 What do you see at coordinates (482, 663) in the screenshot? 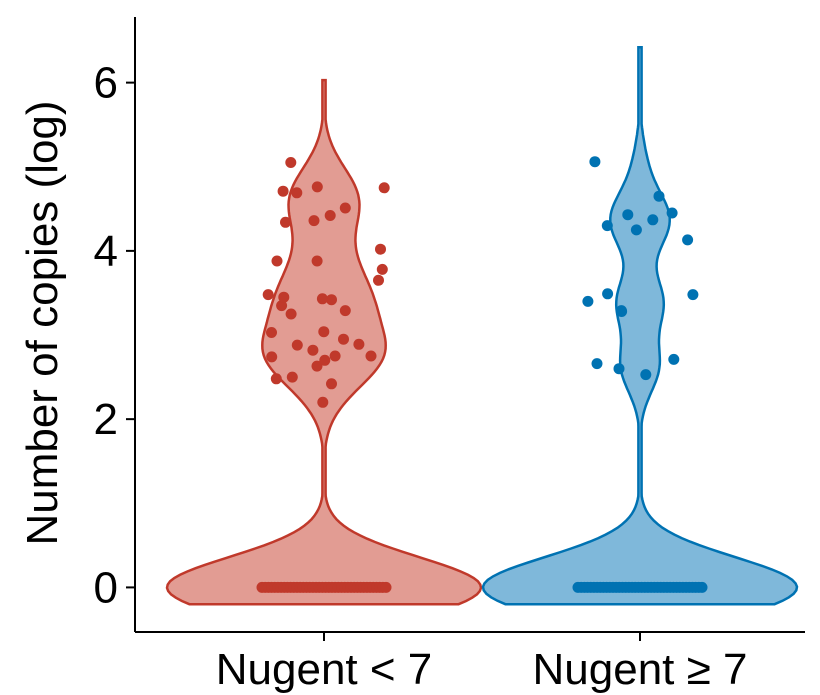
I see `x-axis-ticks: Nugent < 7 Nugent ≥ 7` at bounding box center [482, 663].